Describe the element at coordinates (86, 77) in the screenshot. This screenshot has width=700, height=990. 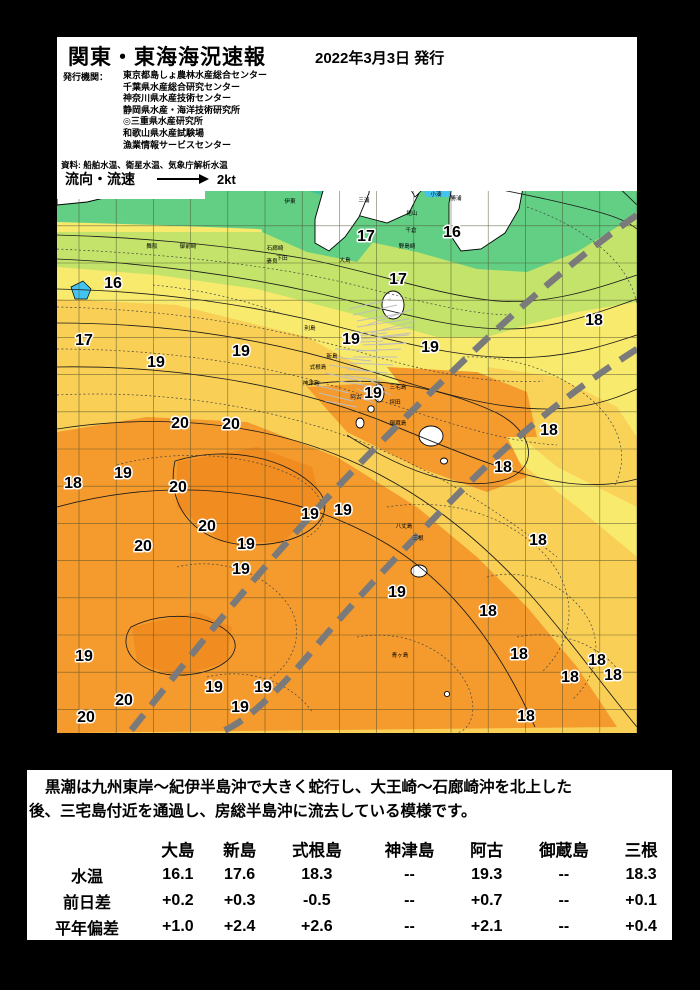
I see `organization-label: 発行機関：` at that location.